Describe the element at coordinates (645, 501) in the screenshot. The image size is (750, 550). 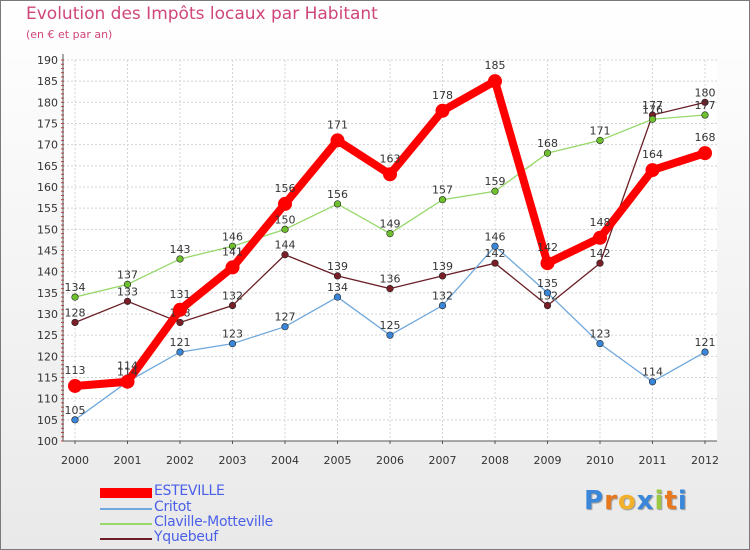
I see `logo-letter: x` at that location.